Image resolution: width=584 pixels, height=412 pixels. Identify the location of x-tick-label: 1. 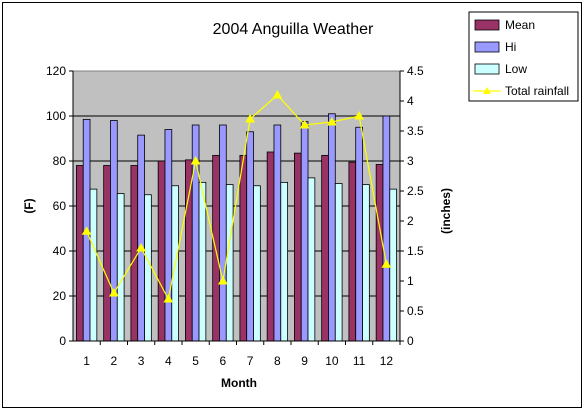
(86, 361).